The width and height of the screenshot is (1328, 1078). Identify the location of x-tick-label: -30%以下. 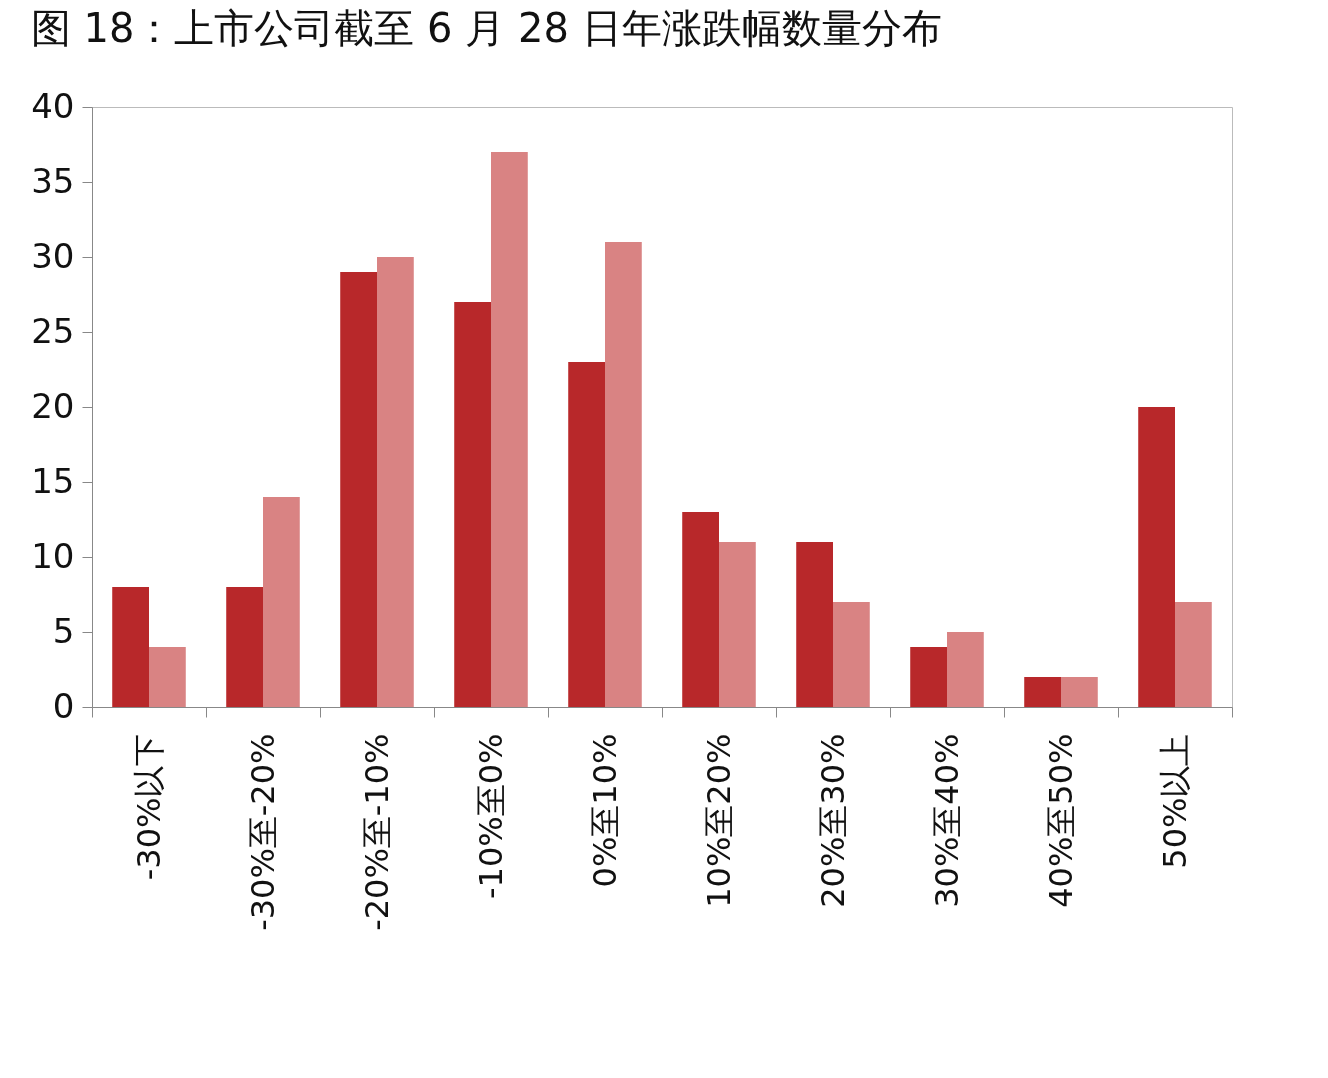
(148, 807).